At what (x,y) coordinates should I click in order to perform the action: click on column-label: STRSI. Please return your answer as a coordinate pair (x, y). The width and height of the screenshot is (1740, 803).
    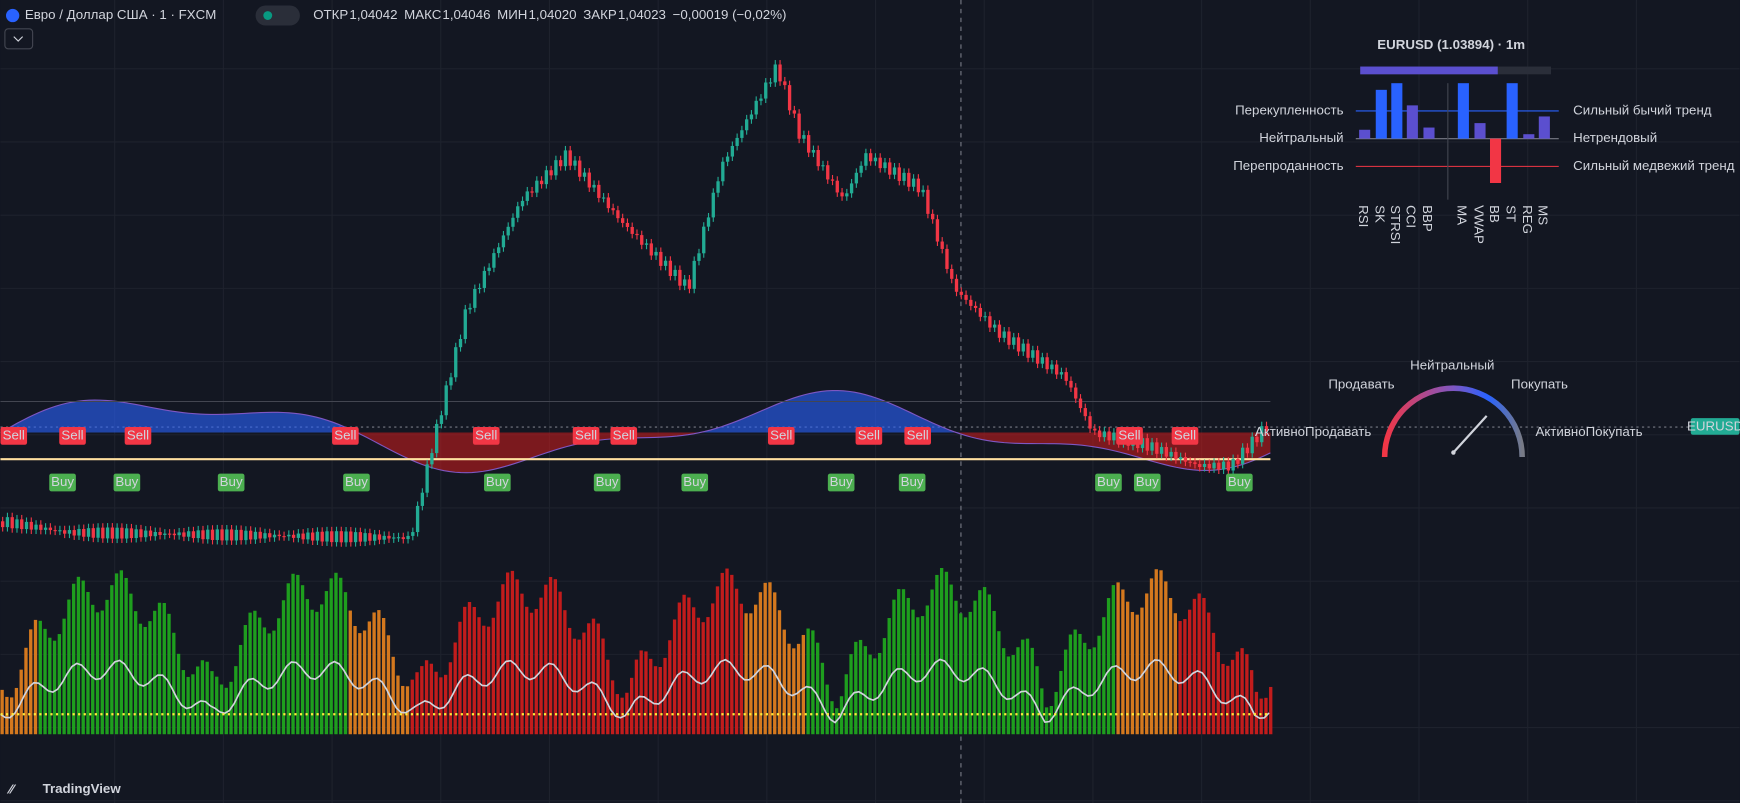
    Looking at the image, I should click on (1395, 224).